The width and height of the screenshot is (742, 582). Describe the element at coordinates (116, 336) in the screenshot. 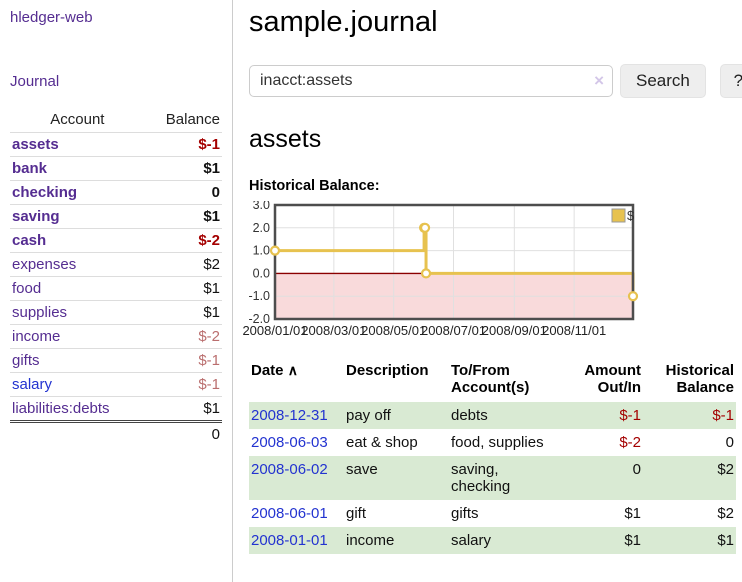

I see `account-row: income $-2` at that location.